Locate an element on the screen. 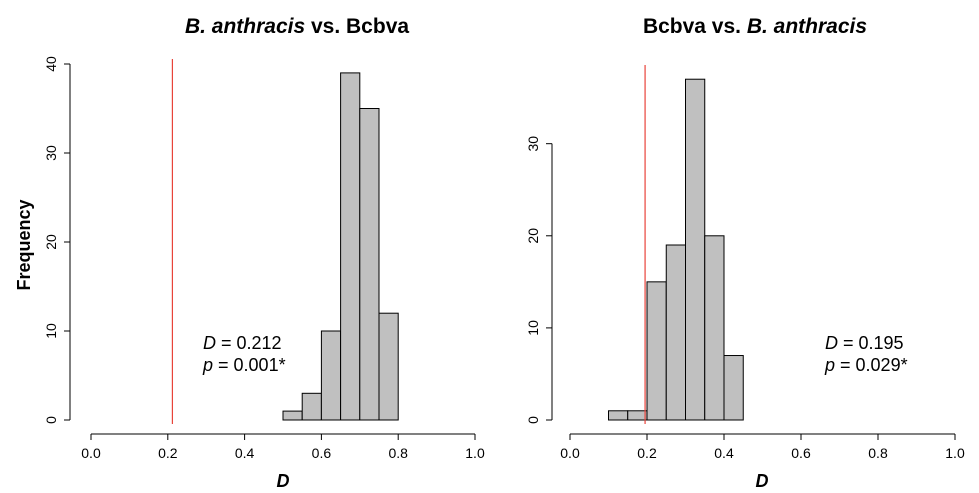 This screenshot has width=979, height=493. right-y-tick-label-3: 30 is located at coordinates (533, 144).